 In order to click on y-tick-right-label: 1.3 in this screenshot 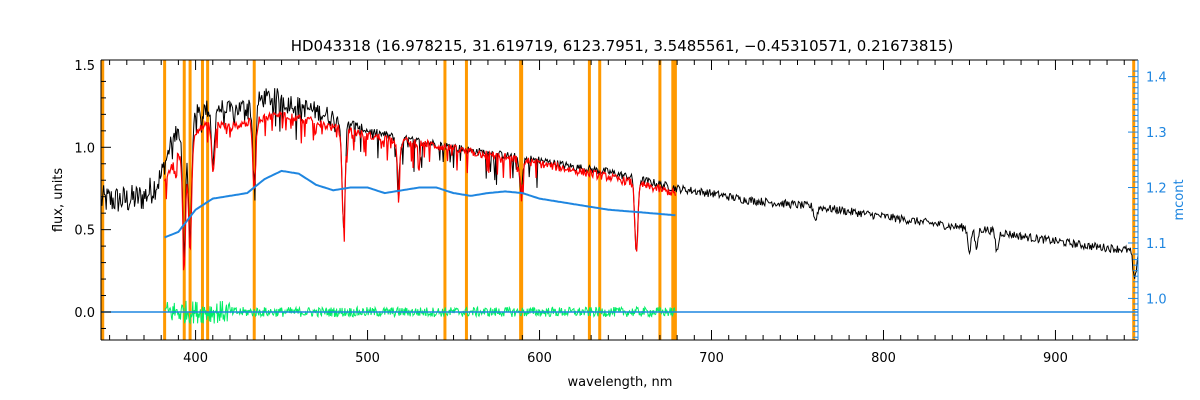, I will do `click(1156, 133)`.